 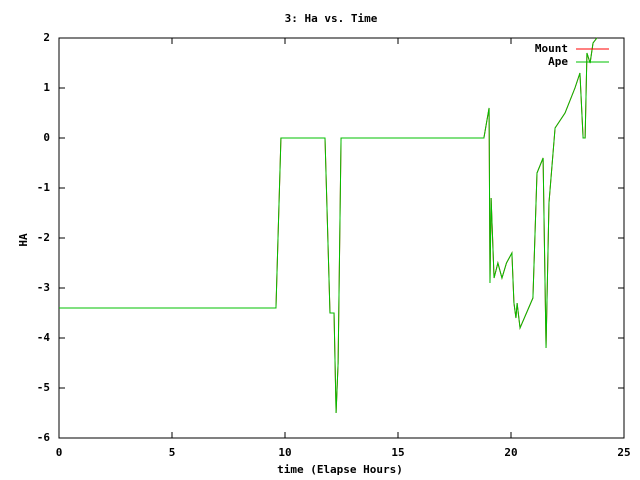 What do you see at coordinates (331, 18) in the screenshot?
I see `chart-title: 3: Ha vs. Time` at bounding box center [331, 18].